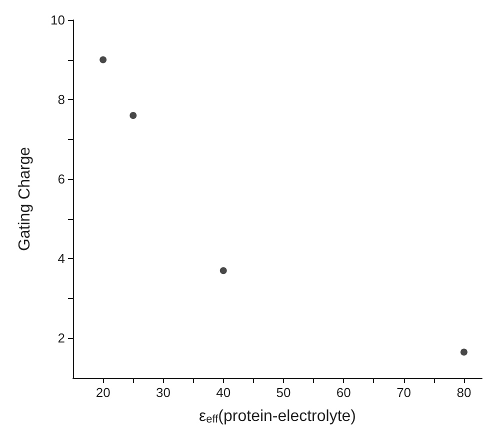 This screenshot has width=504, height=437. Describe the element at coordinates (61, 100) in the screenshot. I see `y-tick-label: 8` at that location.